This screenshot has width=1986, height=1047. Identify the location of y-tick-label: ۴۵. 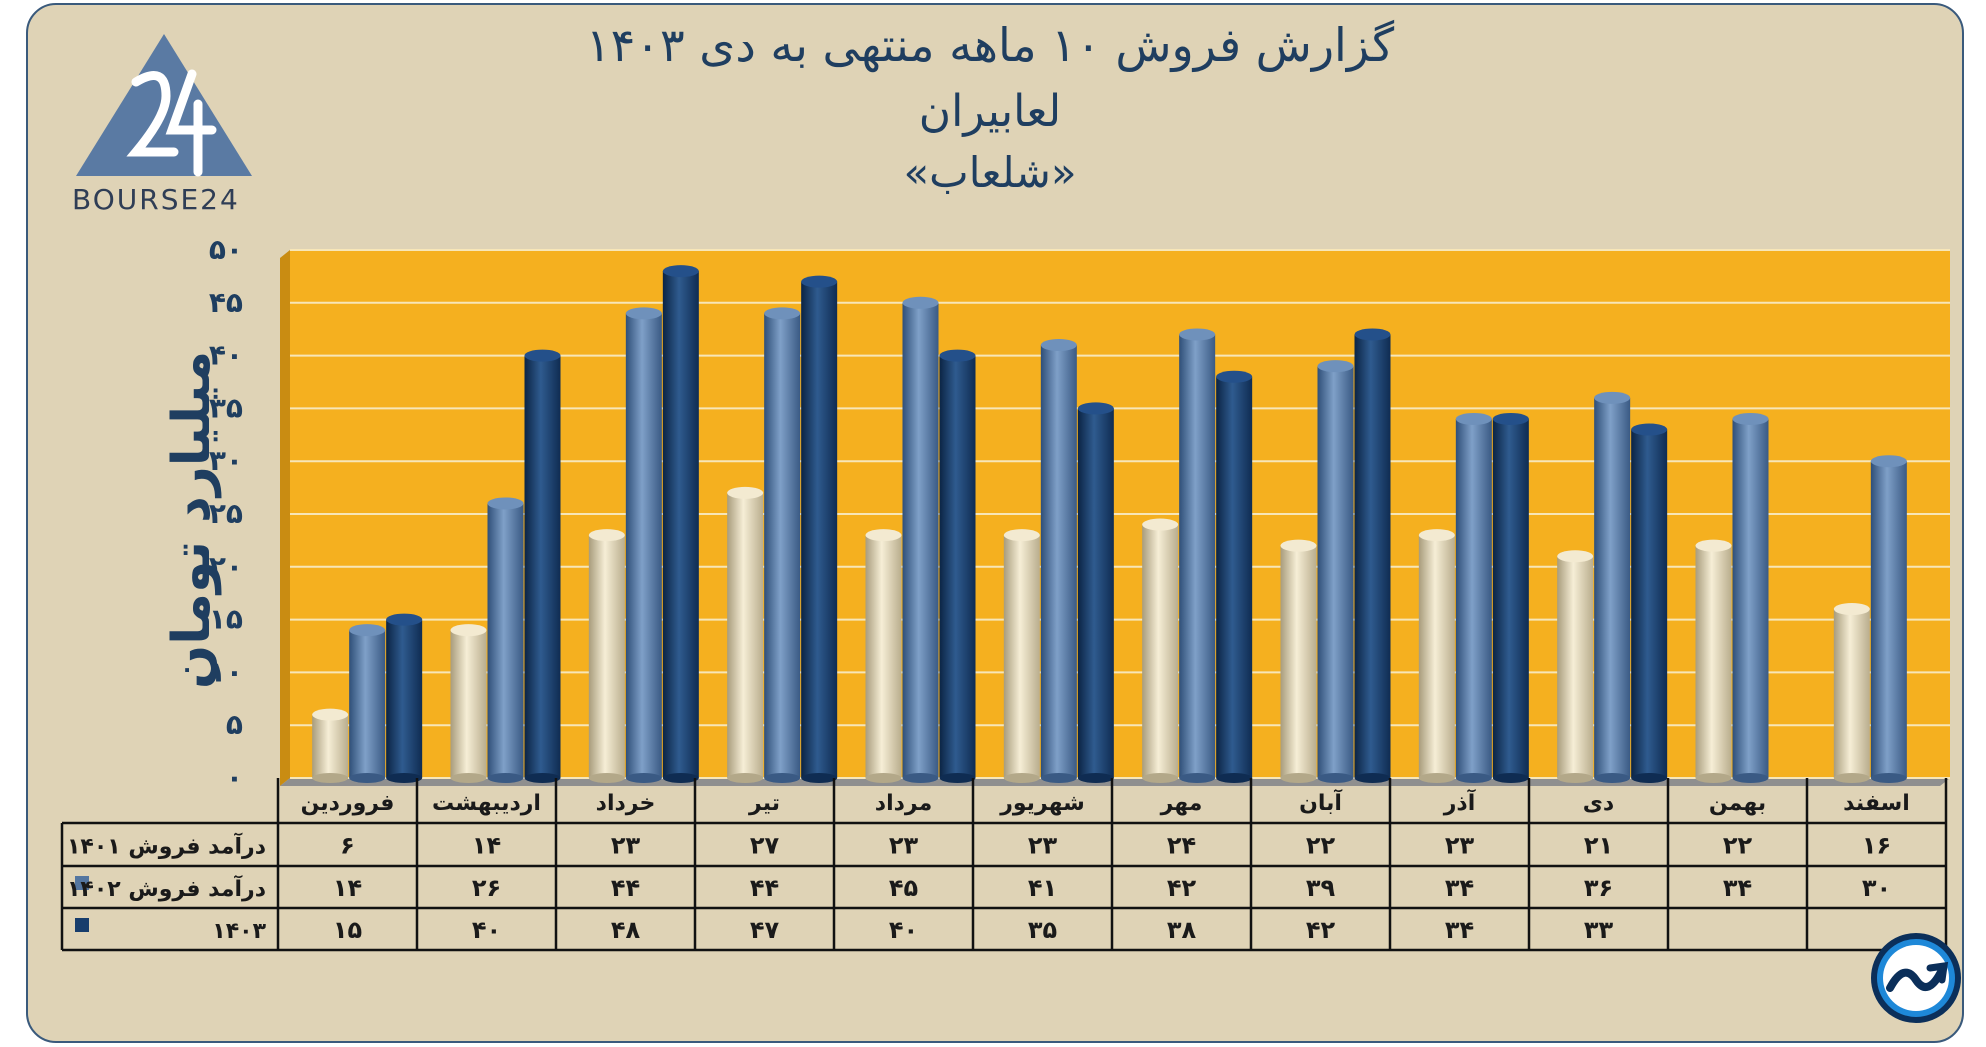
(226, 302).